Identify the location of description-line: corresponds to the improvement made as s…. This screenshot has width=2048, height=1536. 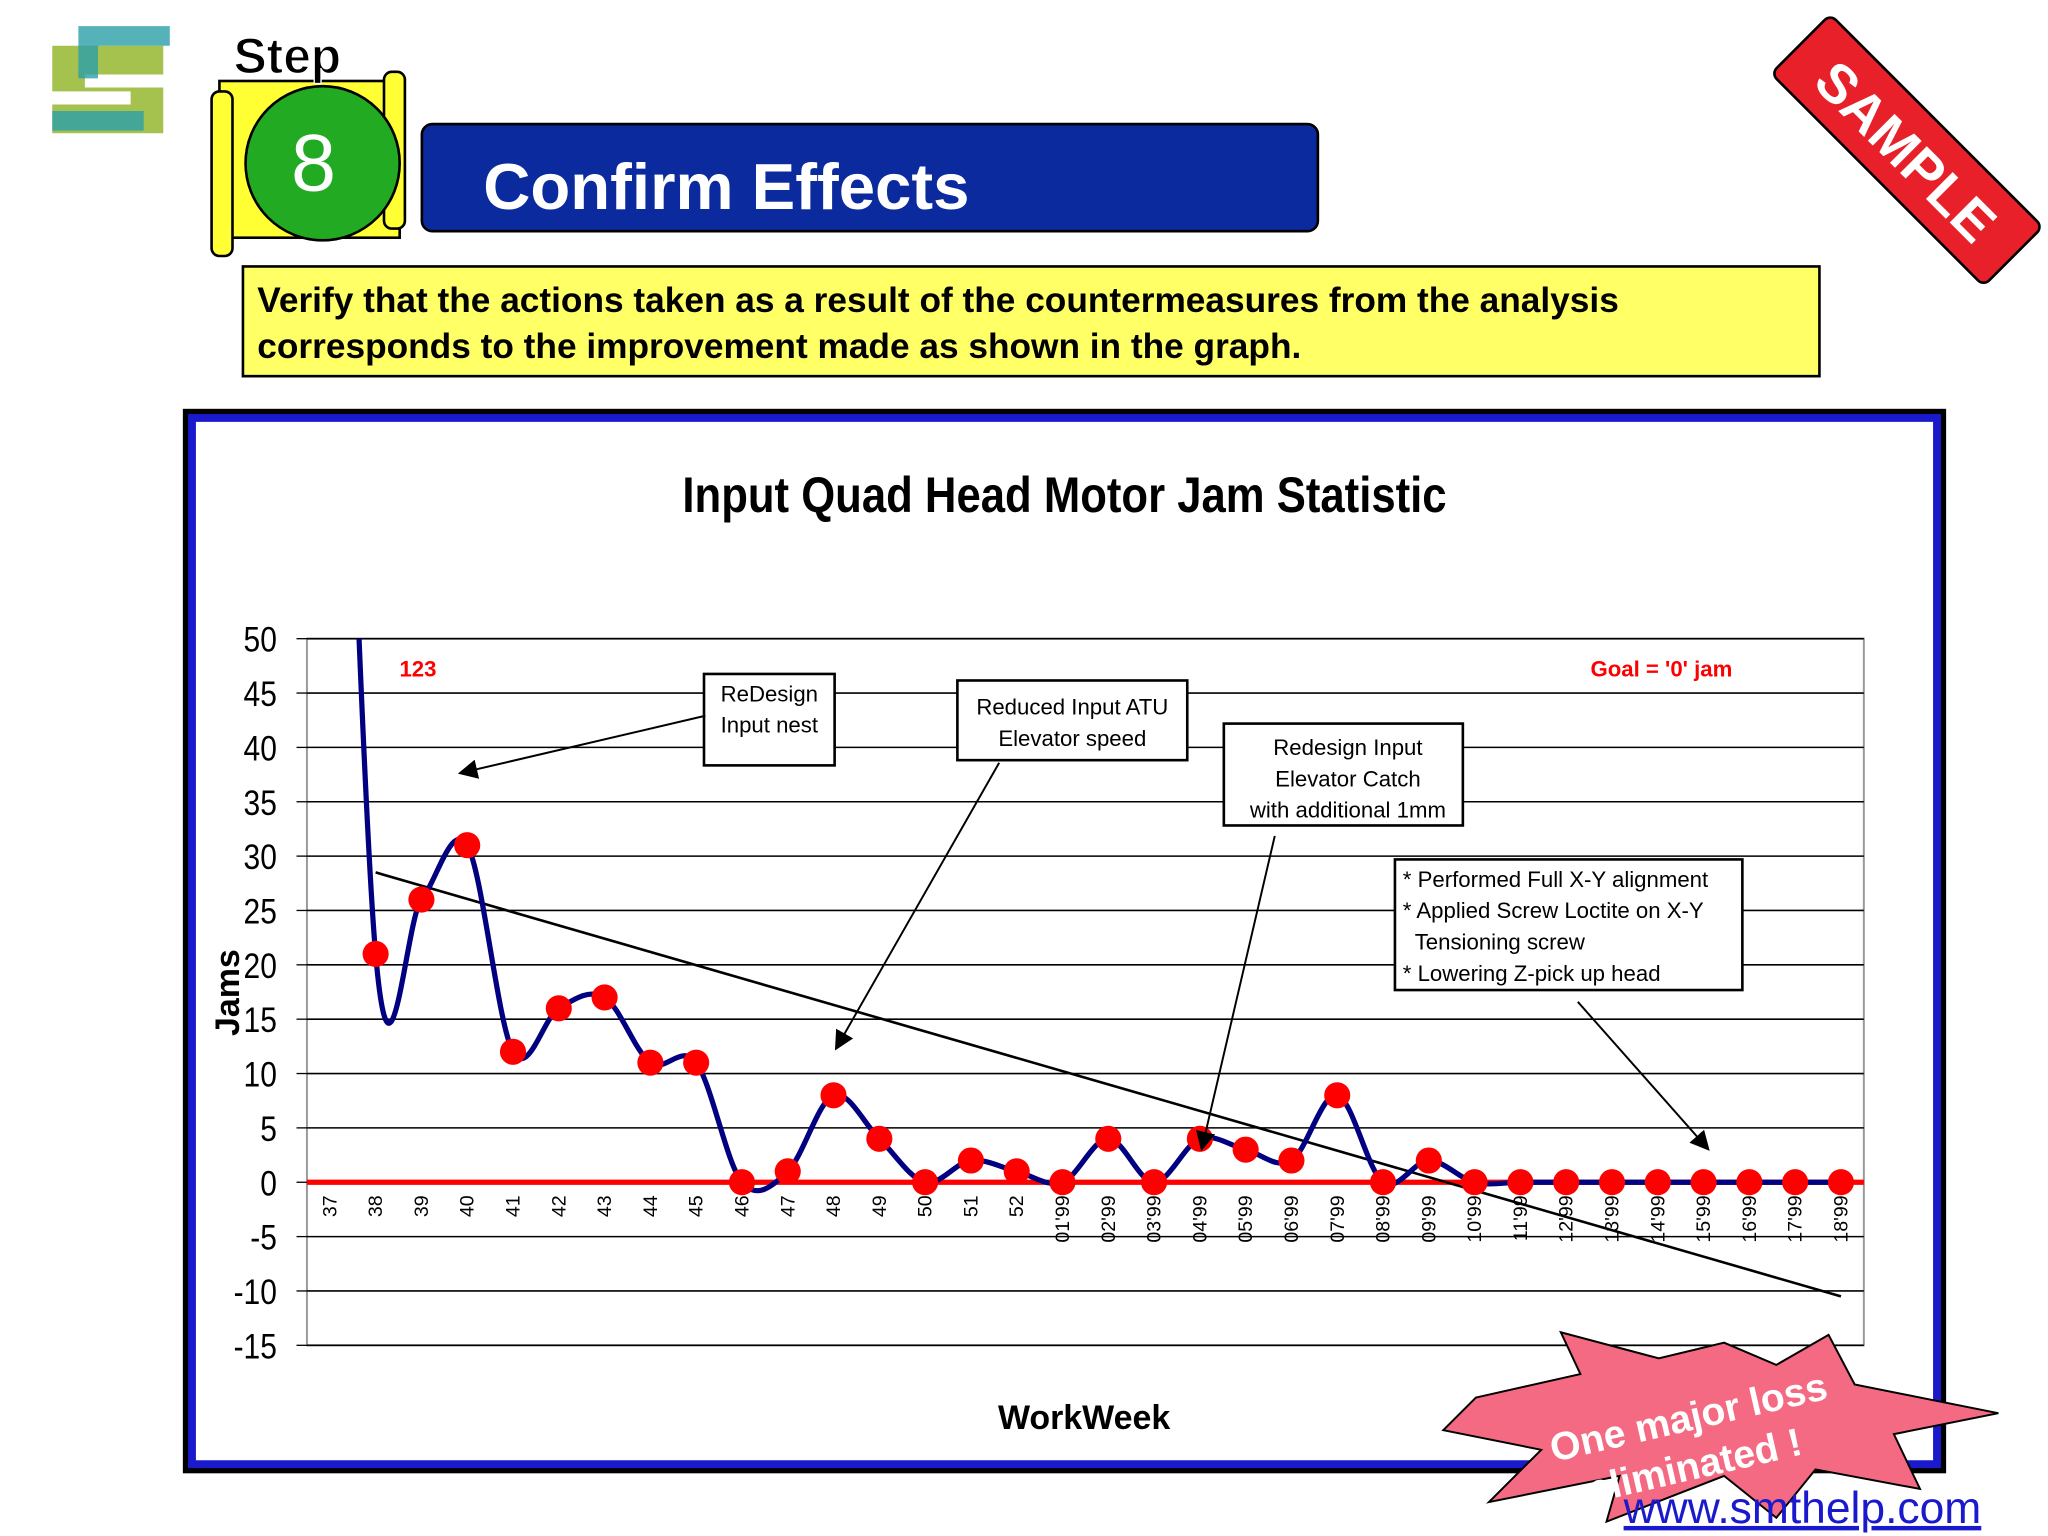
(779, 346).